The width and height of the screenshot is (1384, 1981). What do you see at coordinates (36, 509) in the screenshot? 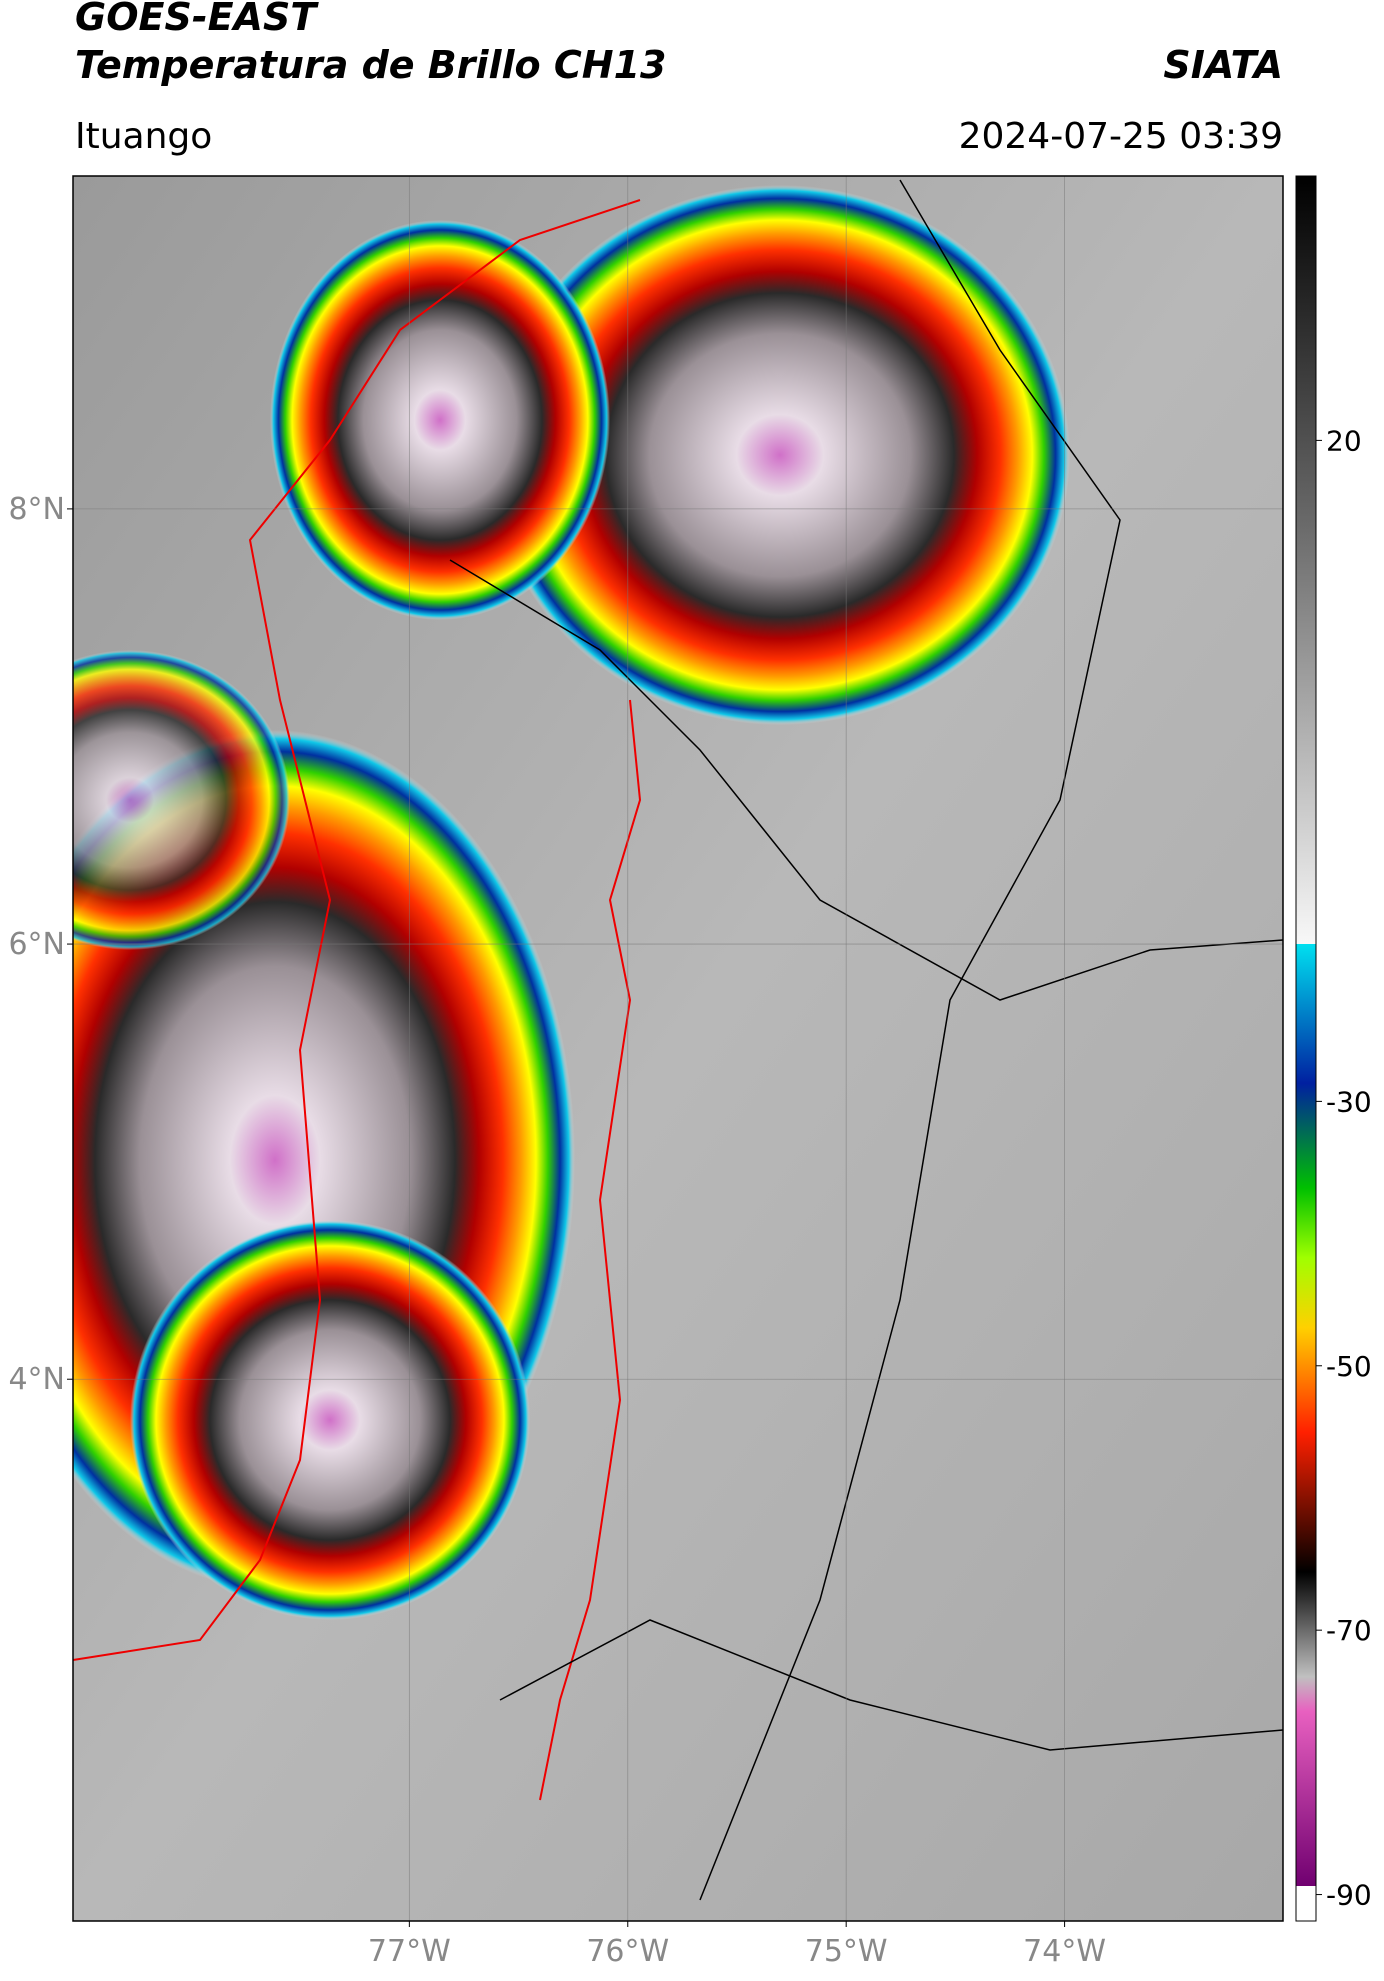
I see `y-tick-label: 8°N` at bounding box center [36, 509].